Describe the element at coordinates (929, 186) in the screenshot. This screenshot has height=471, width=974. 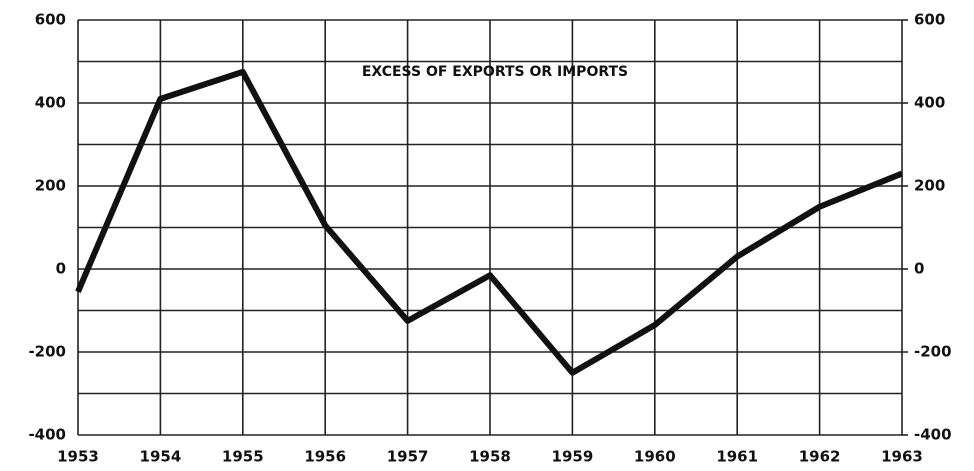
I see `y2-tick-label: 200` at that location.